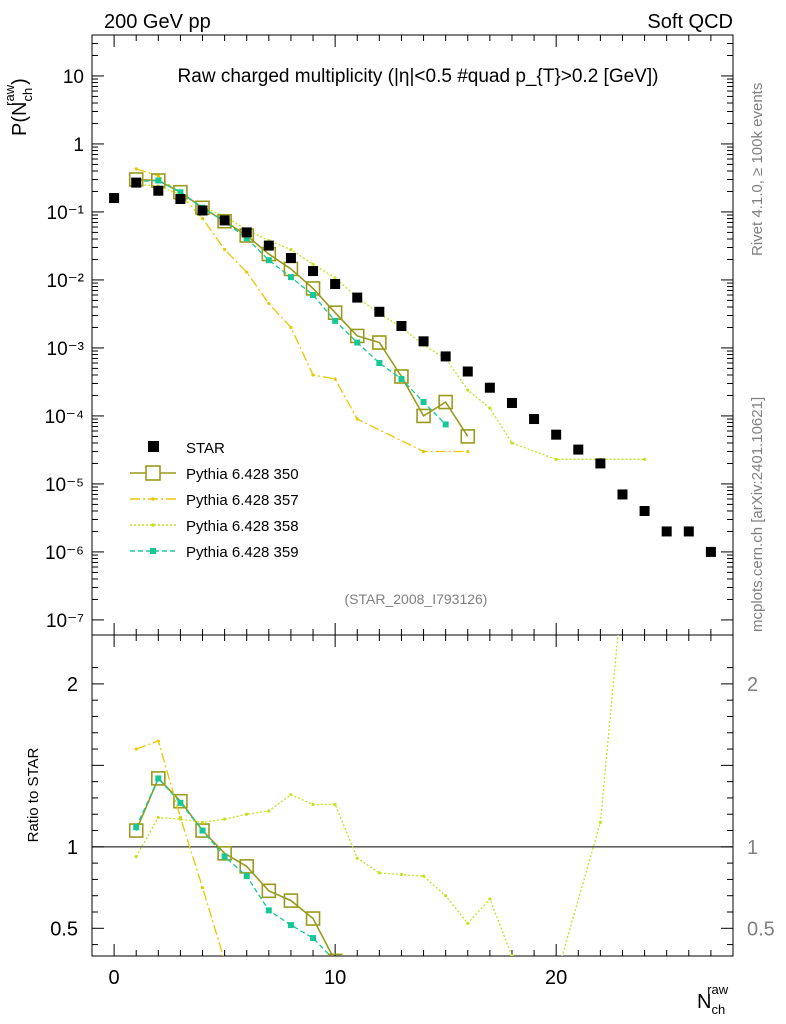 The image size is (786, 1024). What do you see at coordinates (33, 794) in the screenshot?
I see `ratio-y-axis-label: Ratio to STAR` at bounding box center [33, 794].